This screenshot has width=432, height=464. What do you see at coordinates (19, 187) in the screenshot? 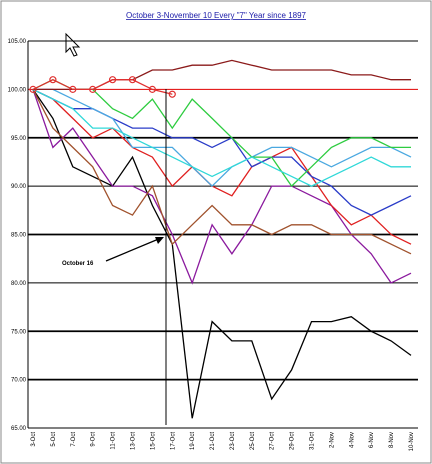
I see `y-tick-label: 90.00` at bounding box center [19, 187].